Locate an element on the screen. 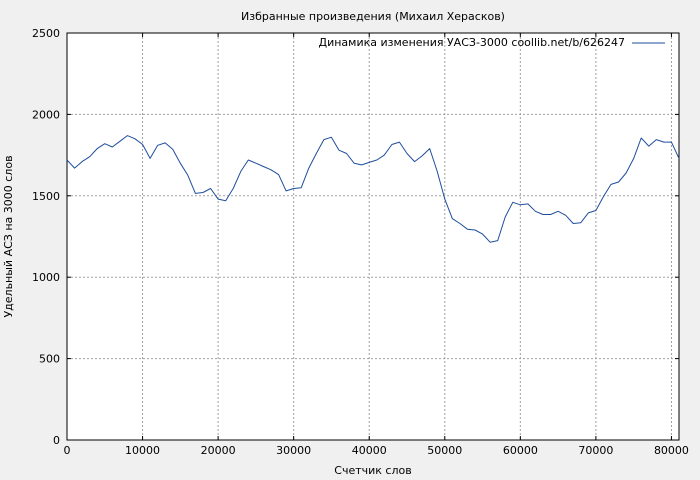 The height and width of the screenshot is (480, 700). x-axis-label: Счетчик слов is located at coordinates (372, 470).